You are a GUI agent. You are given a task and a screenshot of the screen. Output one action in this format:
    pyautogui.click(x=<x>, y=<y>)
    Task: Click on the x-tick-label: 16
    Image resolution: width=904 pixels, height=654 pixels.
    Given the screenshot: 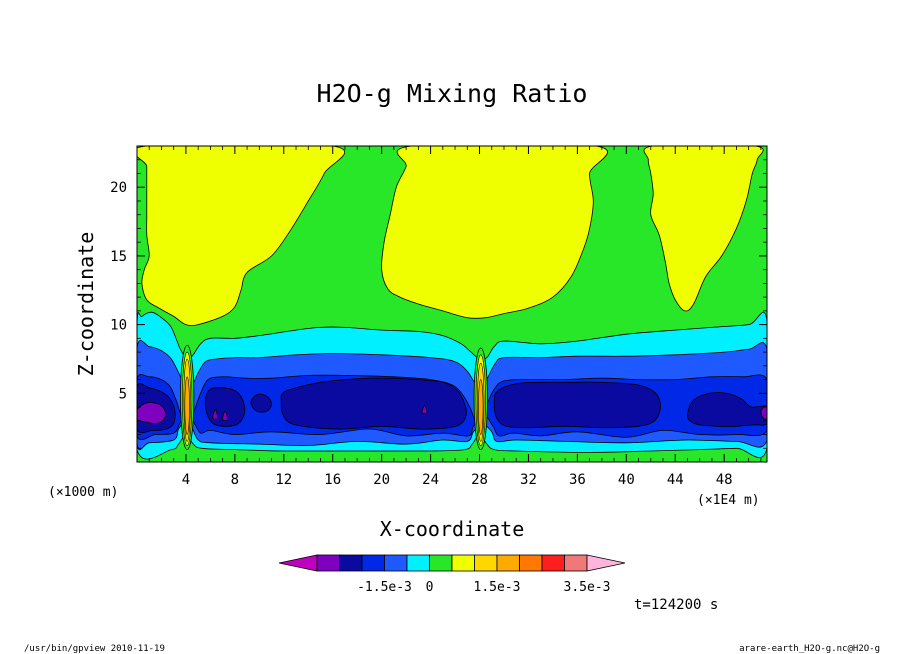 What is the action you would take?
    pyautogui.click(x=332, y=480)
    